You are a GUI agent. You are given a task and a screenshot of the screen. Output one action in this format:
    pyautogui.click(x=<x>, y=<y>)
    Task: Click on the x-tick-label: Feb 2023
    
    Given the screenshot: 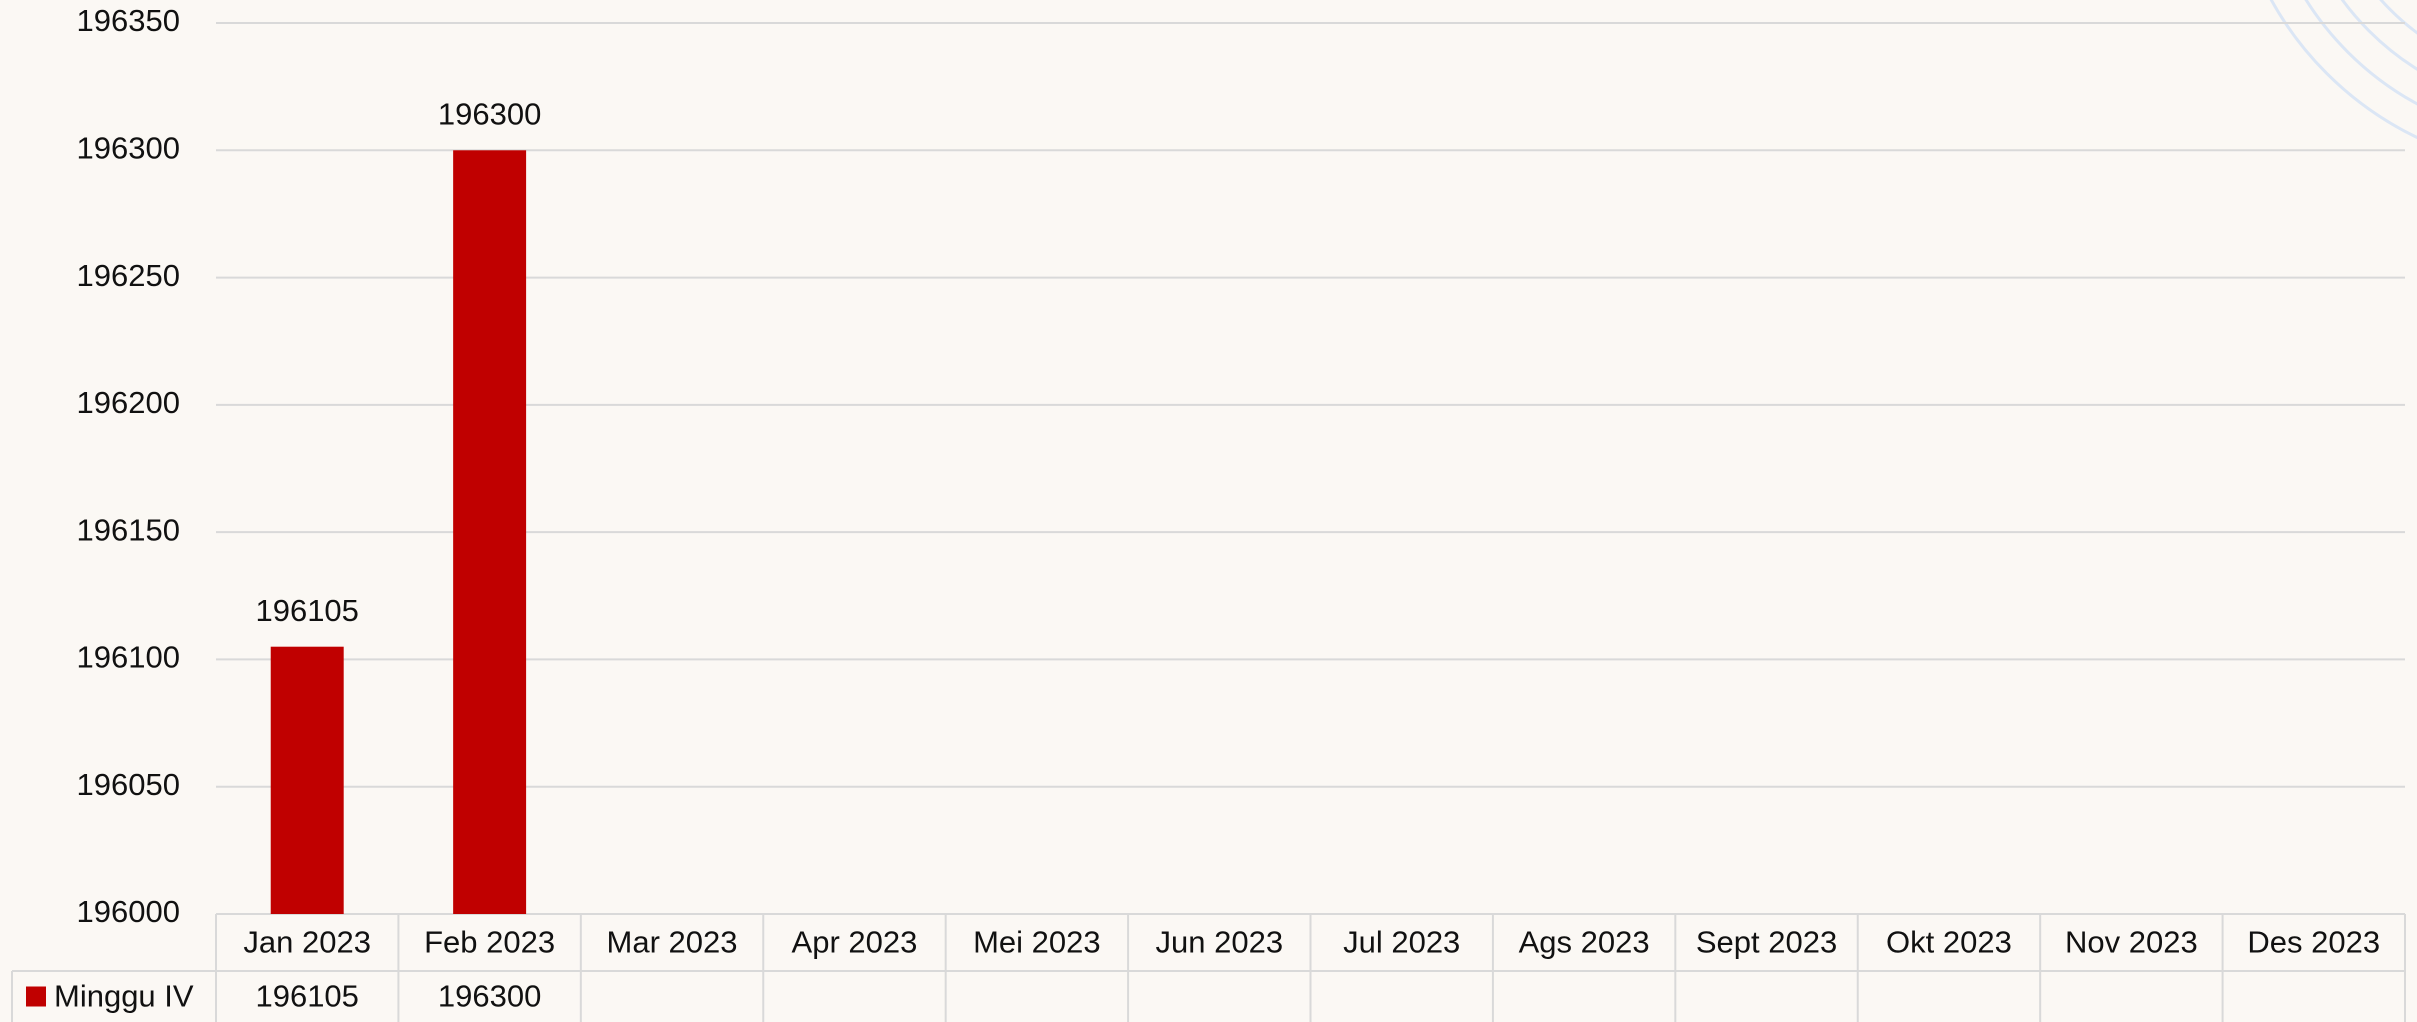 What is the action you would take?
    pyautogui.click(x=489, y=942)
    